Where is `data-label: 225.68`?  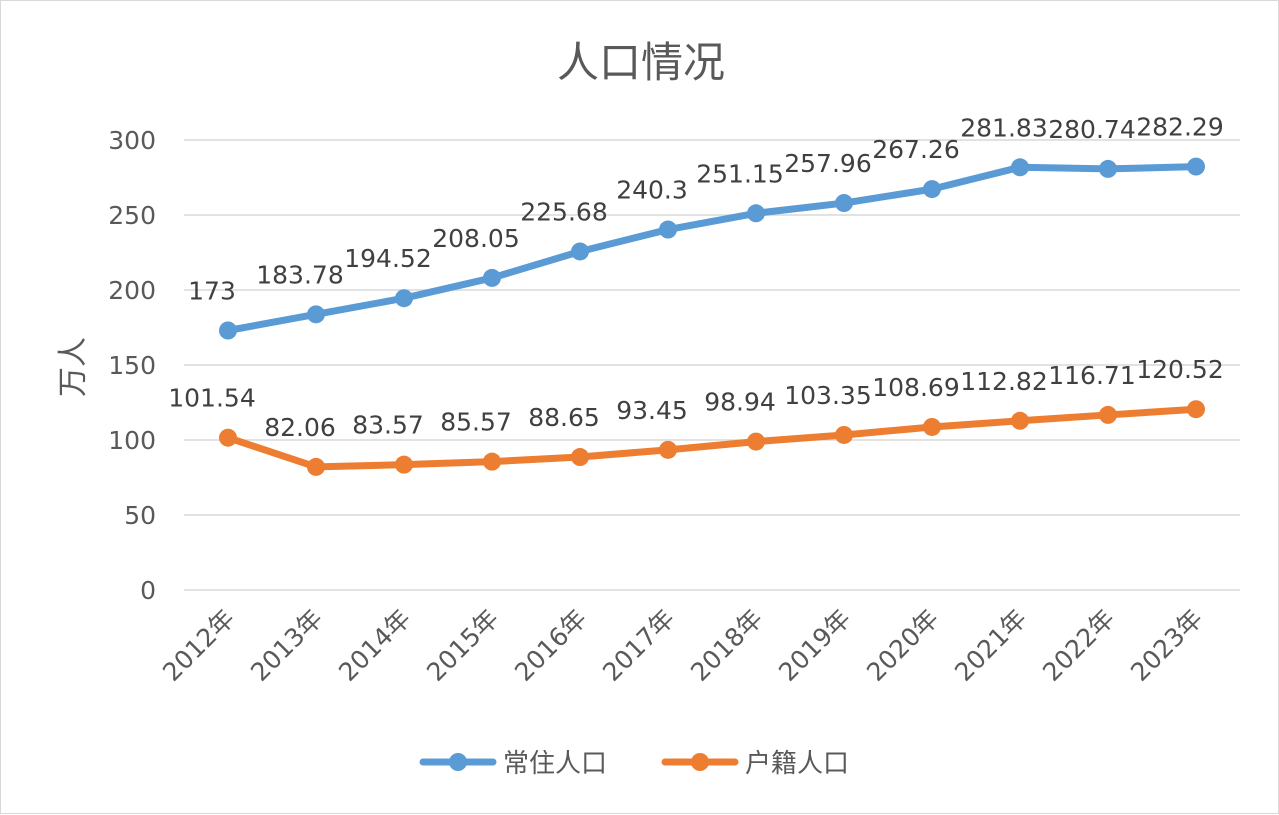
data-label: 225.68 is located at coordinates (563, 211).